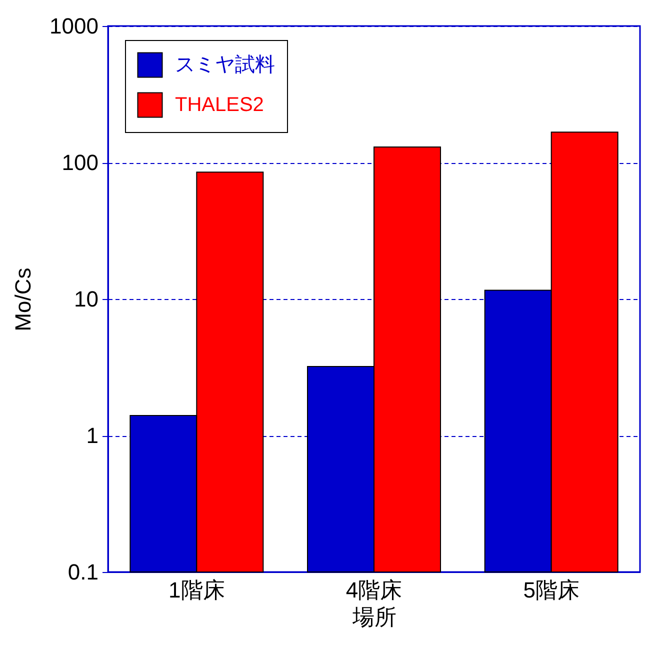 This screenshot has width=652, height=646. What do you see at coordinates (74, 26) in the screenshot?
I see `y-tick-label: 1000` at bounding box center [74, 26].